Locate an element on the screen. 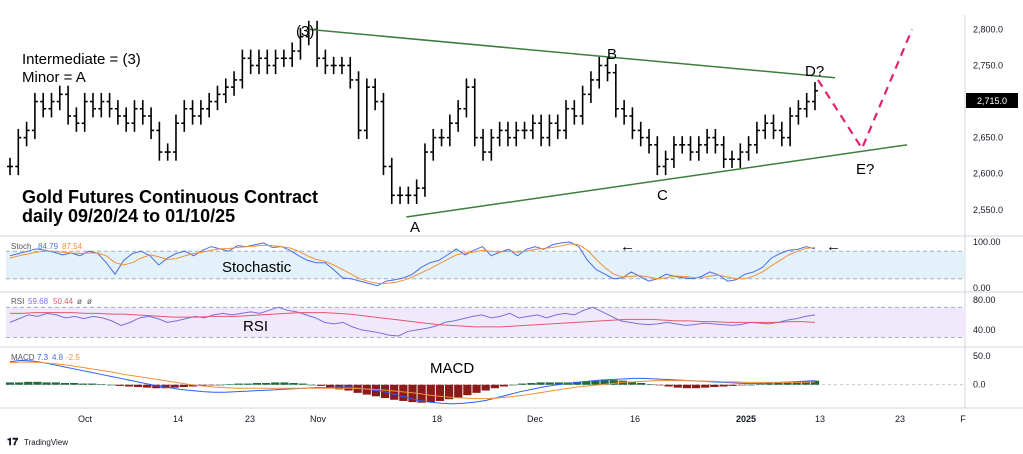 The height and width of the screenshot is (454, 1023). last-price-badge is located at coordinates (992, 100).